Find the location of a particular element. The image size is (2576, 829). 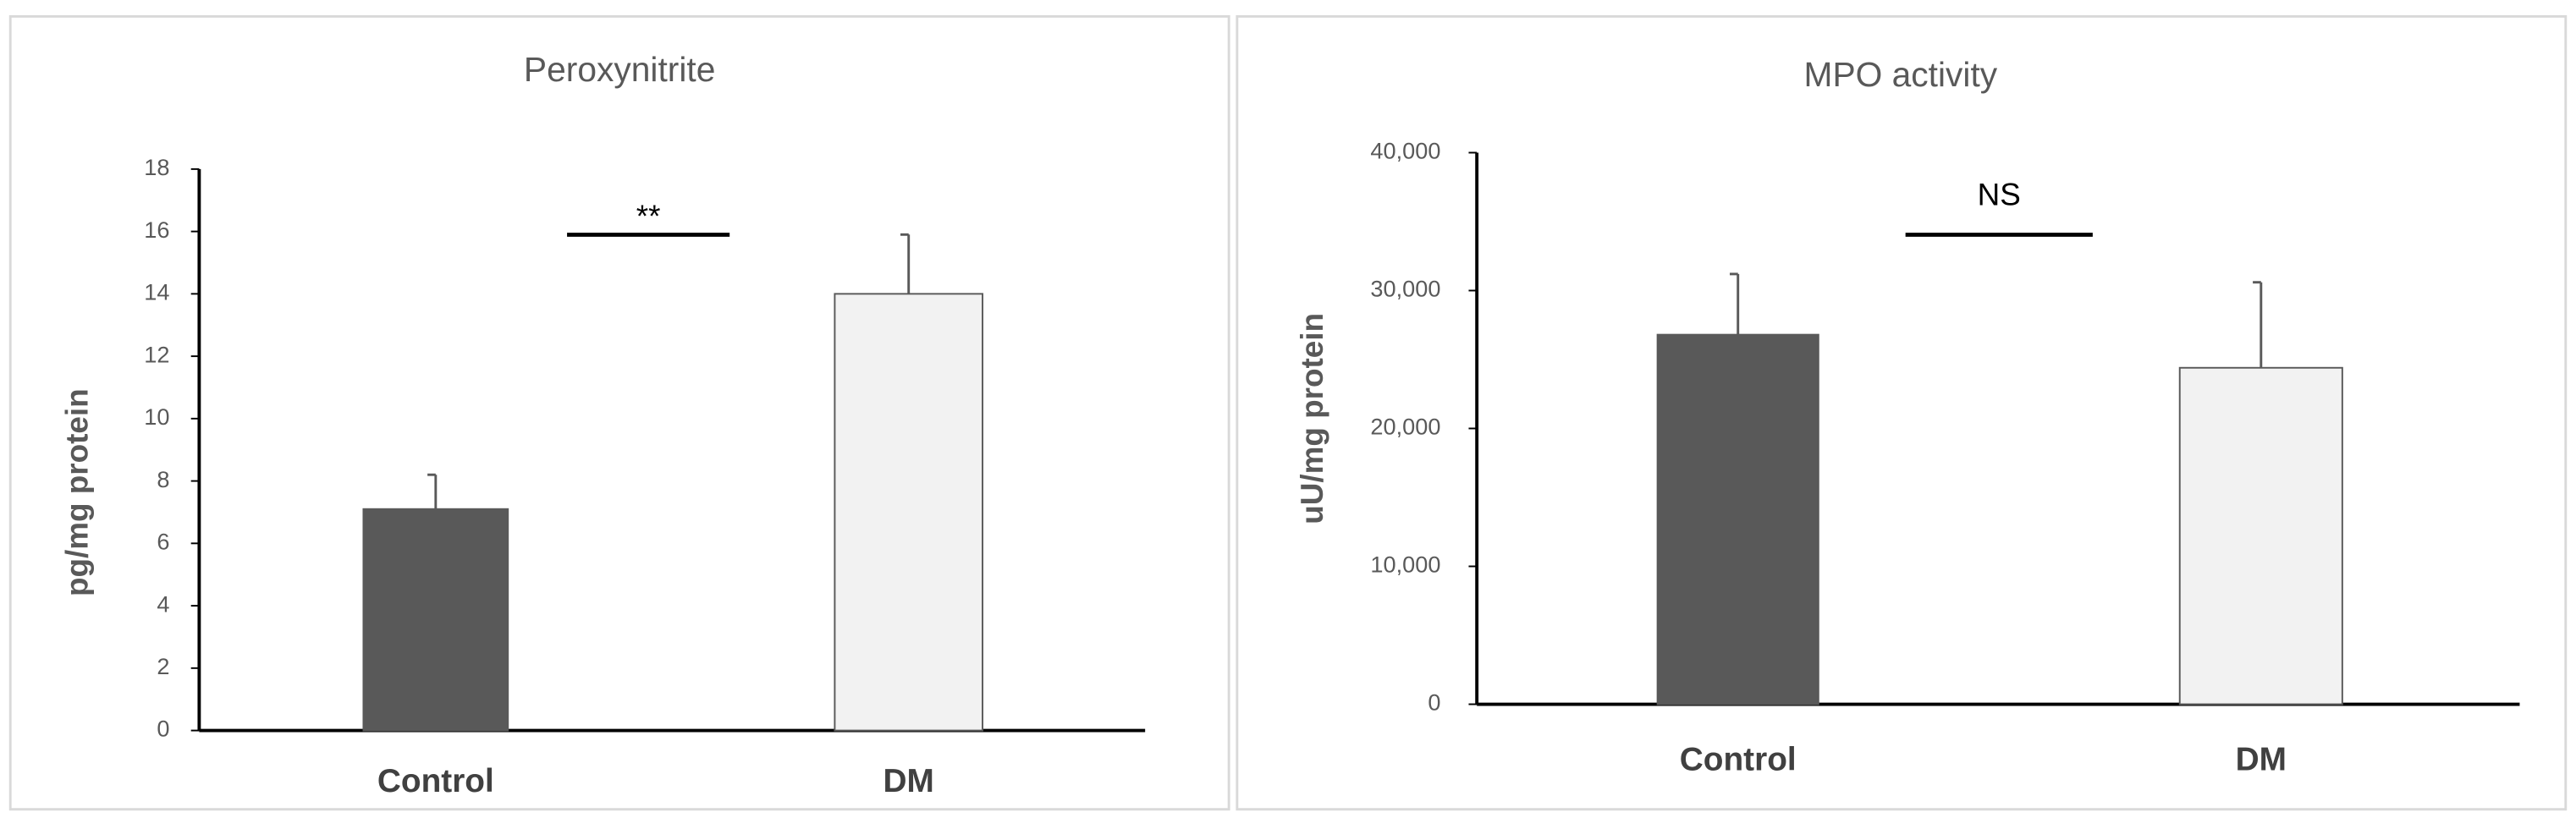

y-tick-label: 8 is located at coordinates (163, 479).